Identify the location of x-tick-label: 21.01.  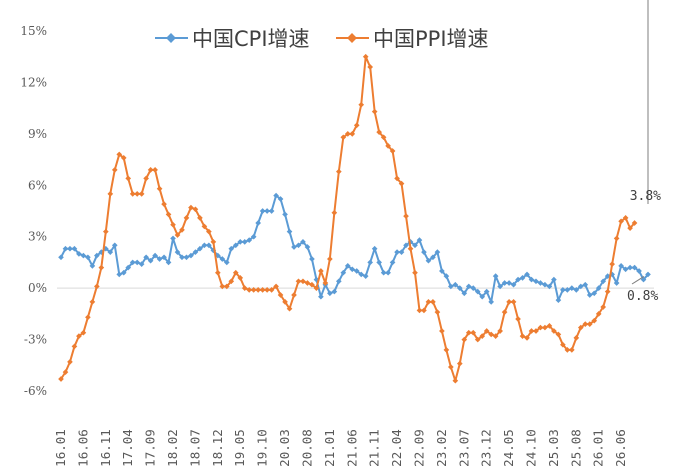
(329, 448).